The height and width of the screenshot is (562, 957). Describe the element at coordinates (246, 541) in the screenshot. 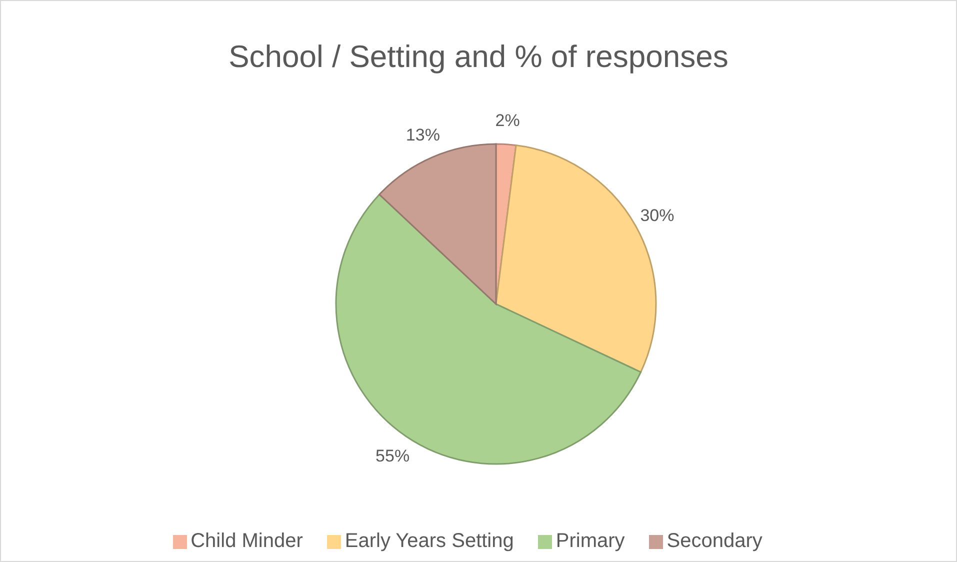

I see `legend-label: Child Minder` at that location.